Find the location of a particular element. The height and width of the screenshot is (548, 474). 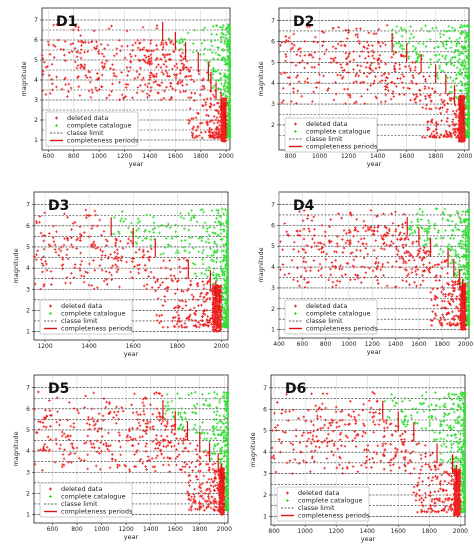

deleted-legend-label: deleted data is located at coordinates (326, 306).